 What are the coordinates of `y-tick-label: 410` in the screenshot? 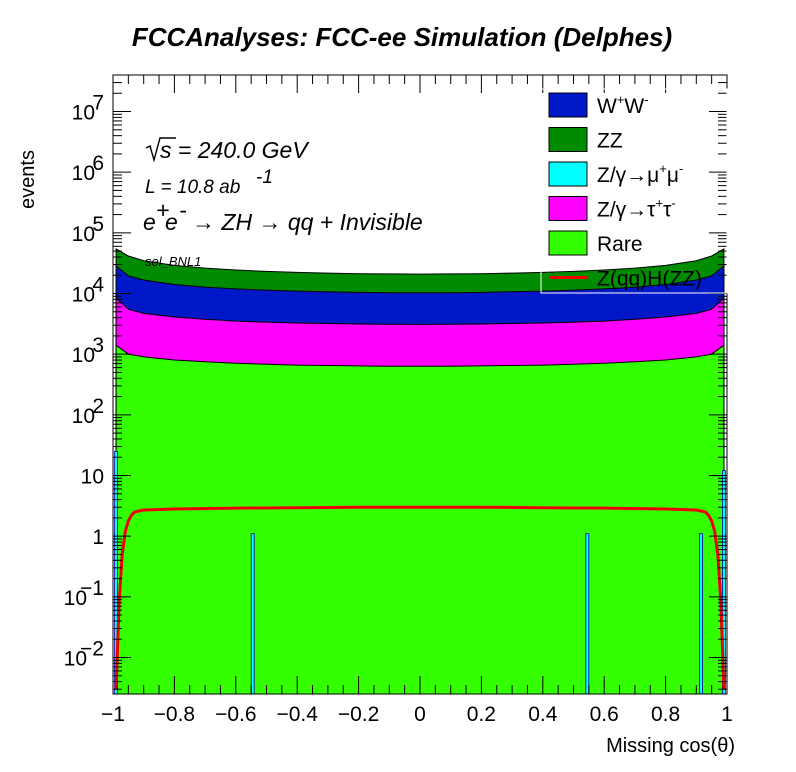 It's located at (88, 290).